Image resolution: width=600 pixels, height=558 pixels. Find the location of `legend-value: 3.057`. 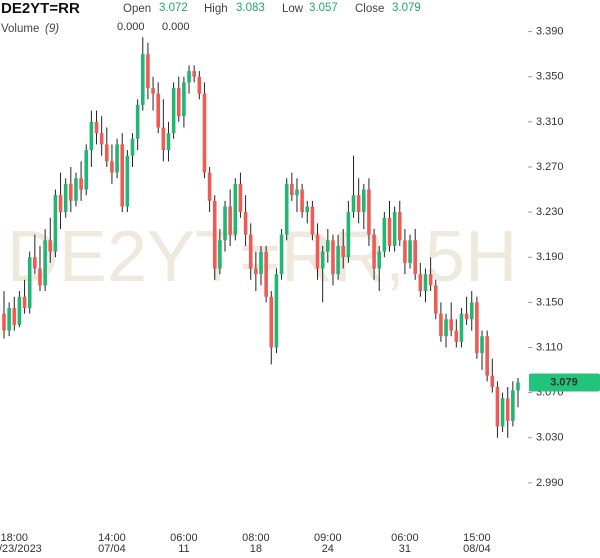

legend-value: 3.057 is located at coordinates (323, 8).